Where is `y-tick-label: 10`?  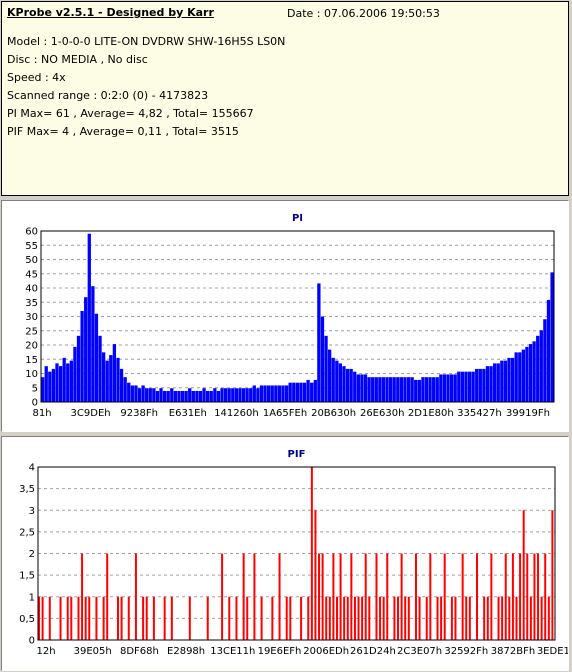 y-tick-label: 10 is located at coordinates (31, 374).